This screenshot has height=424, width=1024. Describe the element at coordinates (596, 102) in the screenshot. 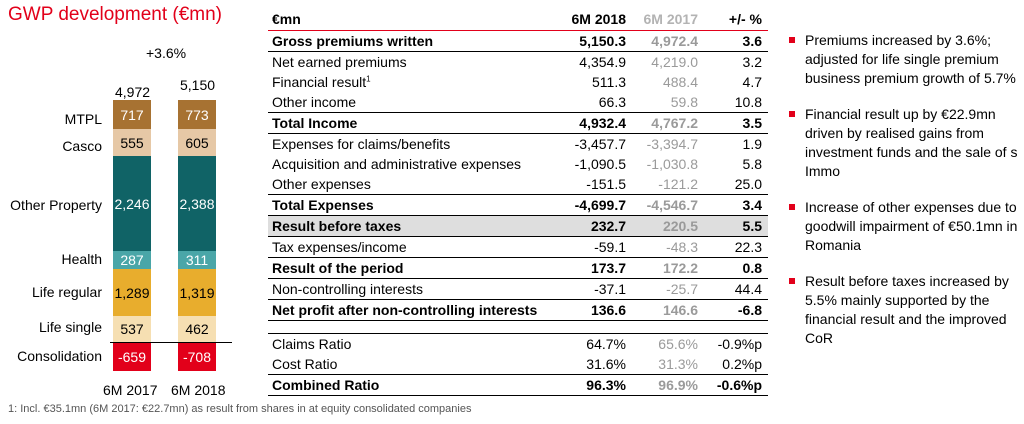

I see `value-2018: 66.3` at that location.